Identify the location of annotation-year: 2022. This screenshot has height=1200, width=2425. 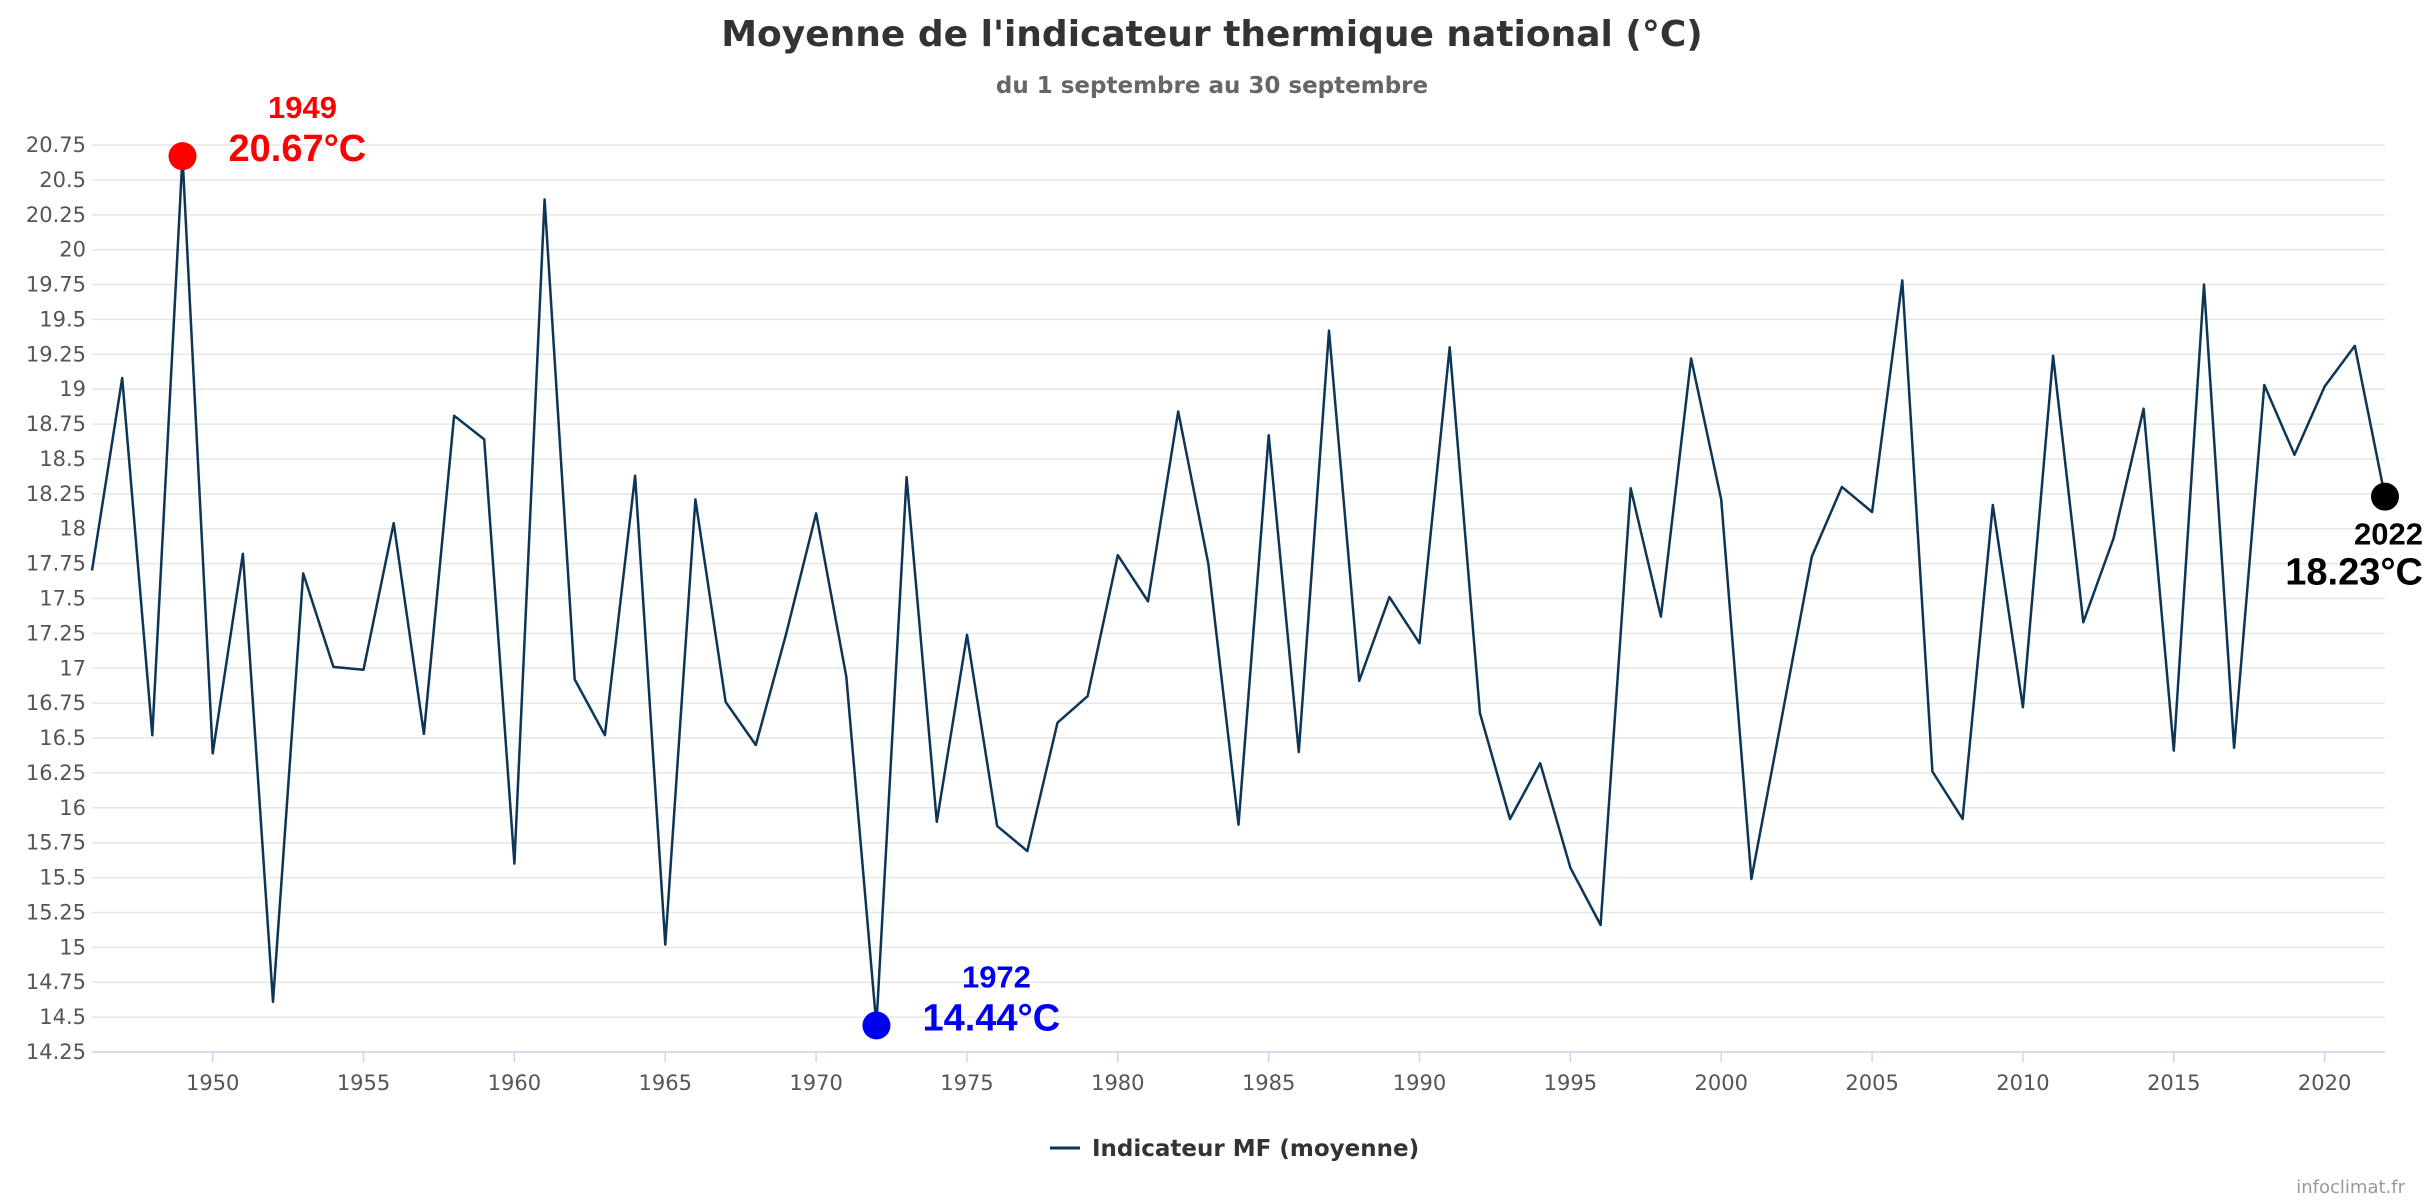
(2388, 534).